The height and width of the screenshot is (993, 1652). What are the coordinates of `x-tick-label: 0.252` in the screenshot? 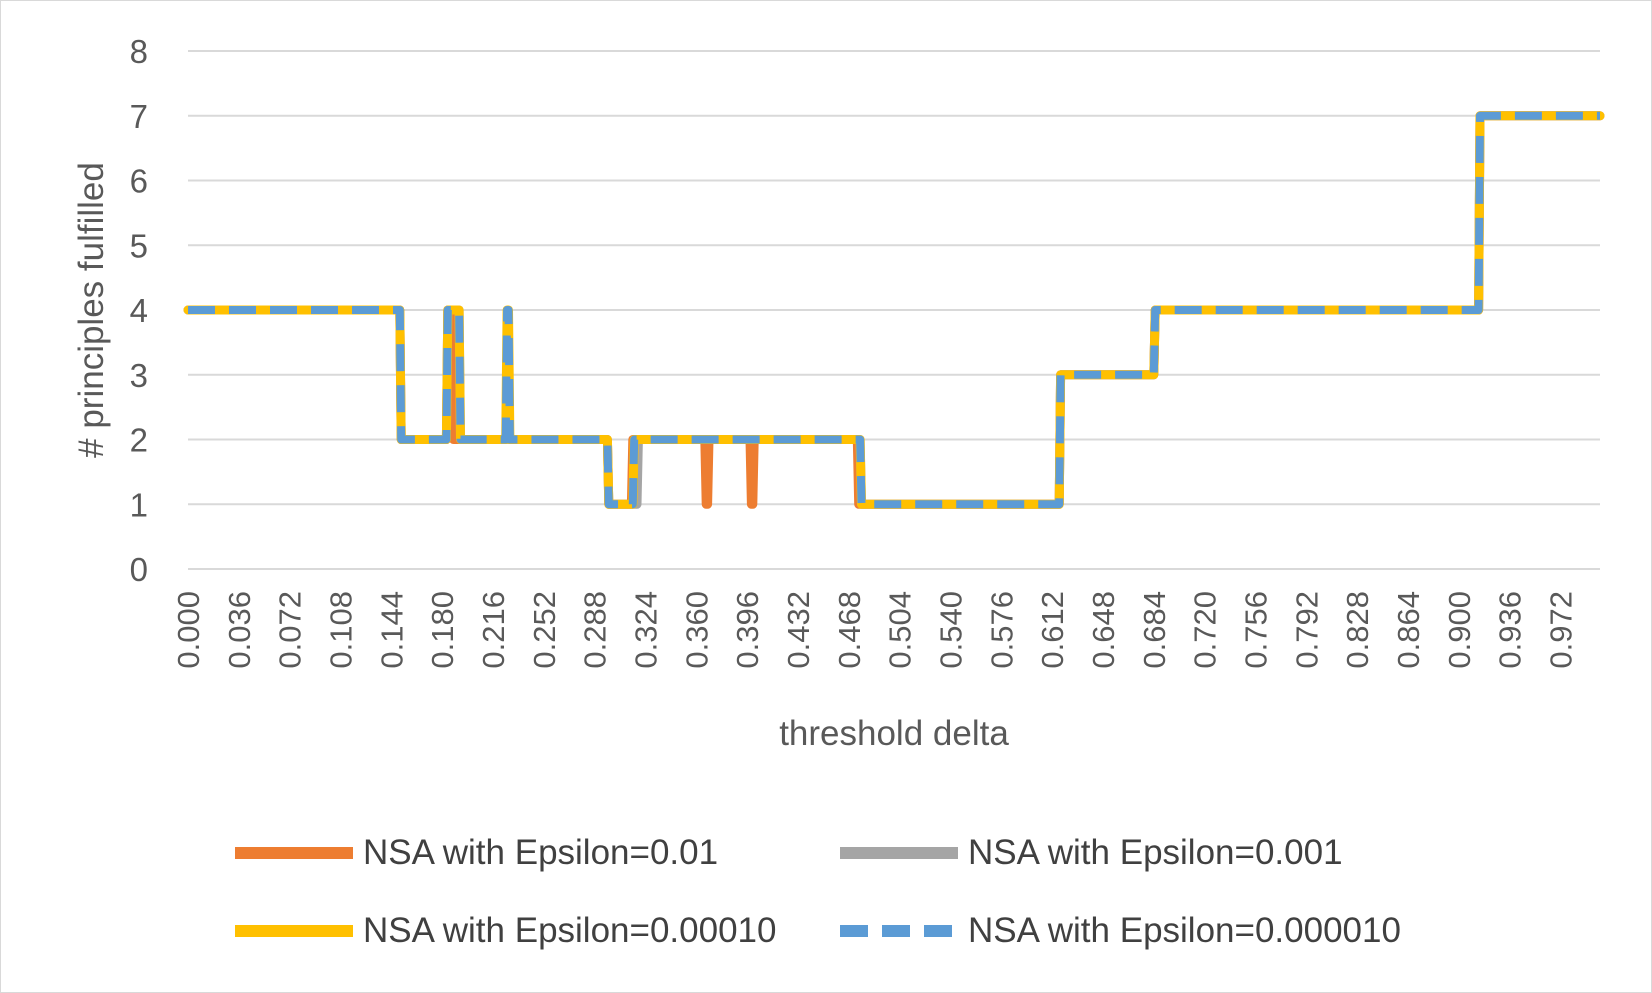 It's located at (544, 630).